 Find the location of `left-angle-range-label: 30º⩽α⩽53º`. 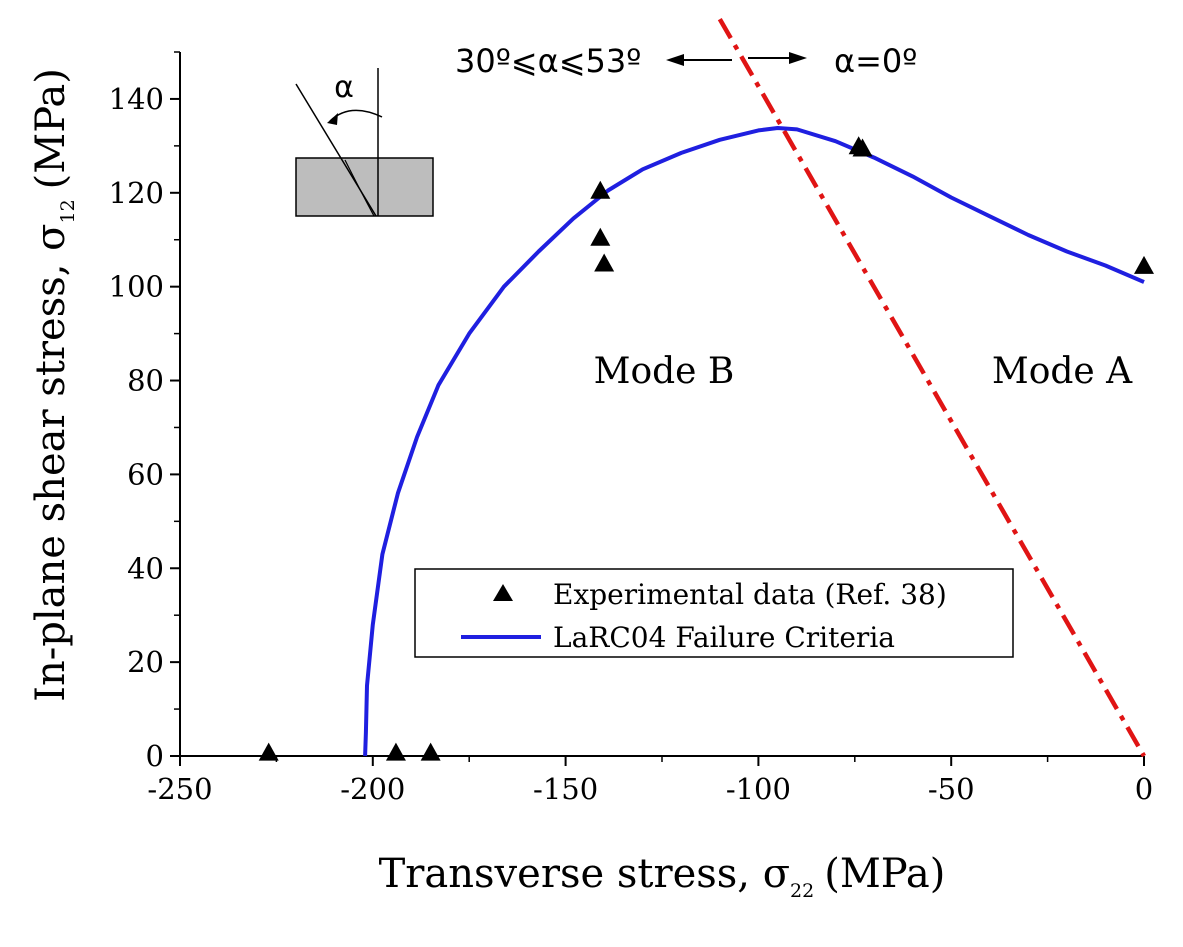

left-angle-range-label: 30º⩽α⩽53º is located at coordinates (548, 61).